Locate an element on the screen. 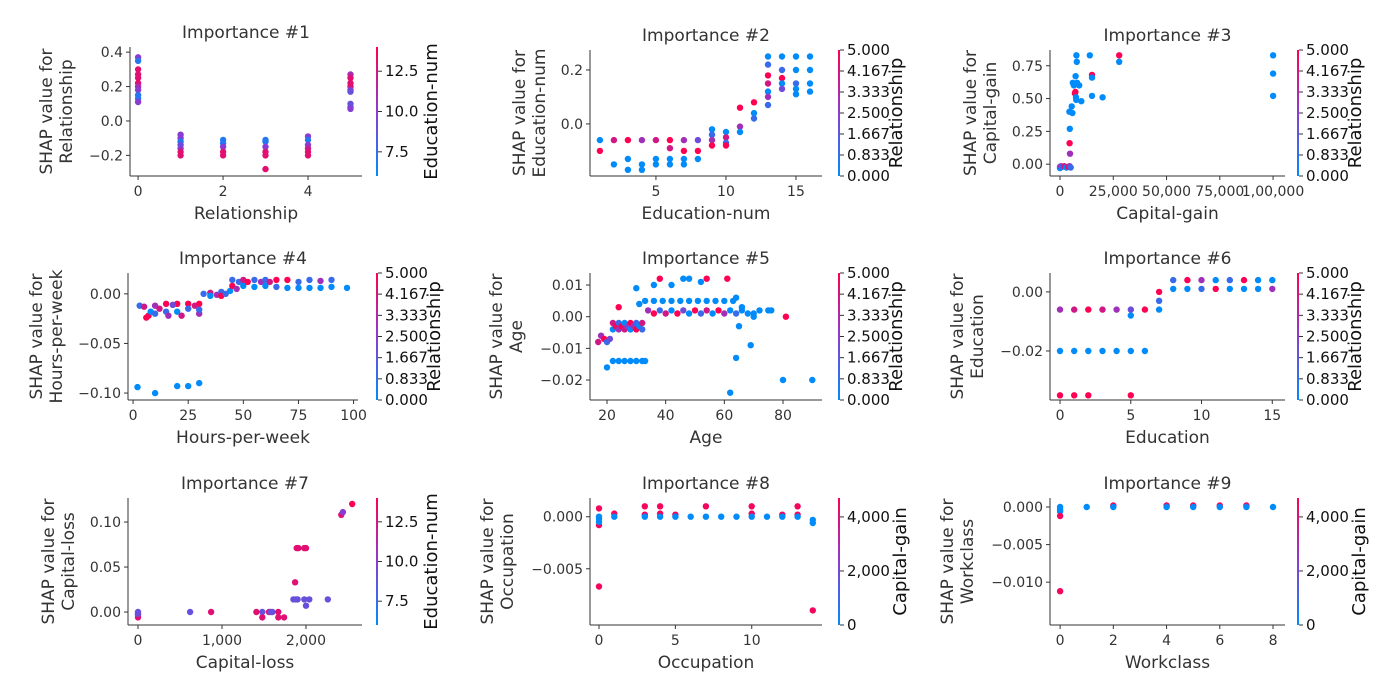 This screenshot has height=700, width=1400. y-tick-label: 0.00 is located at coordinates (1027, 165).